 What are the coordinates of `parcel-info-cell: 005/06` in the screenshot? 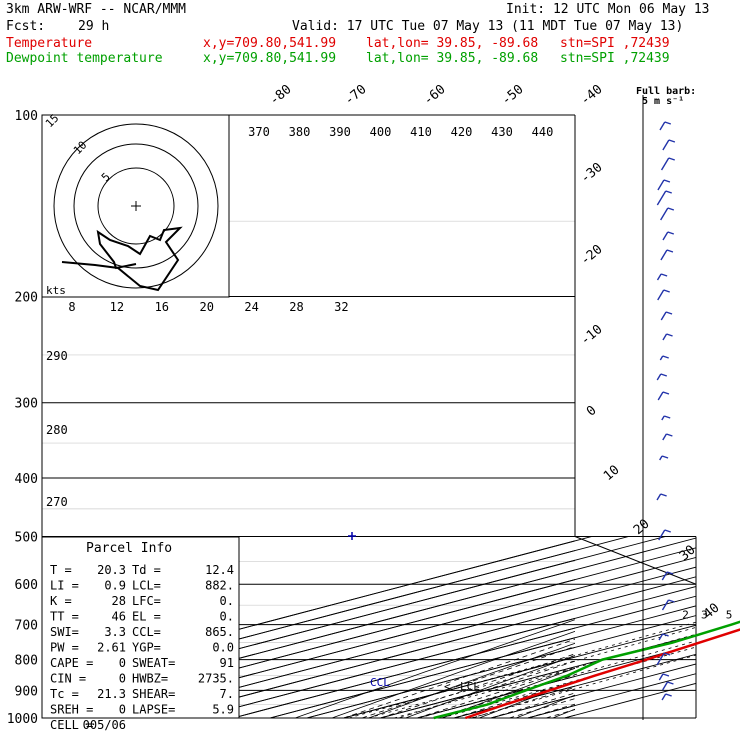 It's located at (104, 725).